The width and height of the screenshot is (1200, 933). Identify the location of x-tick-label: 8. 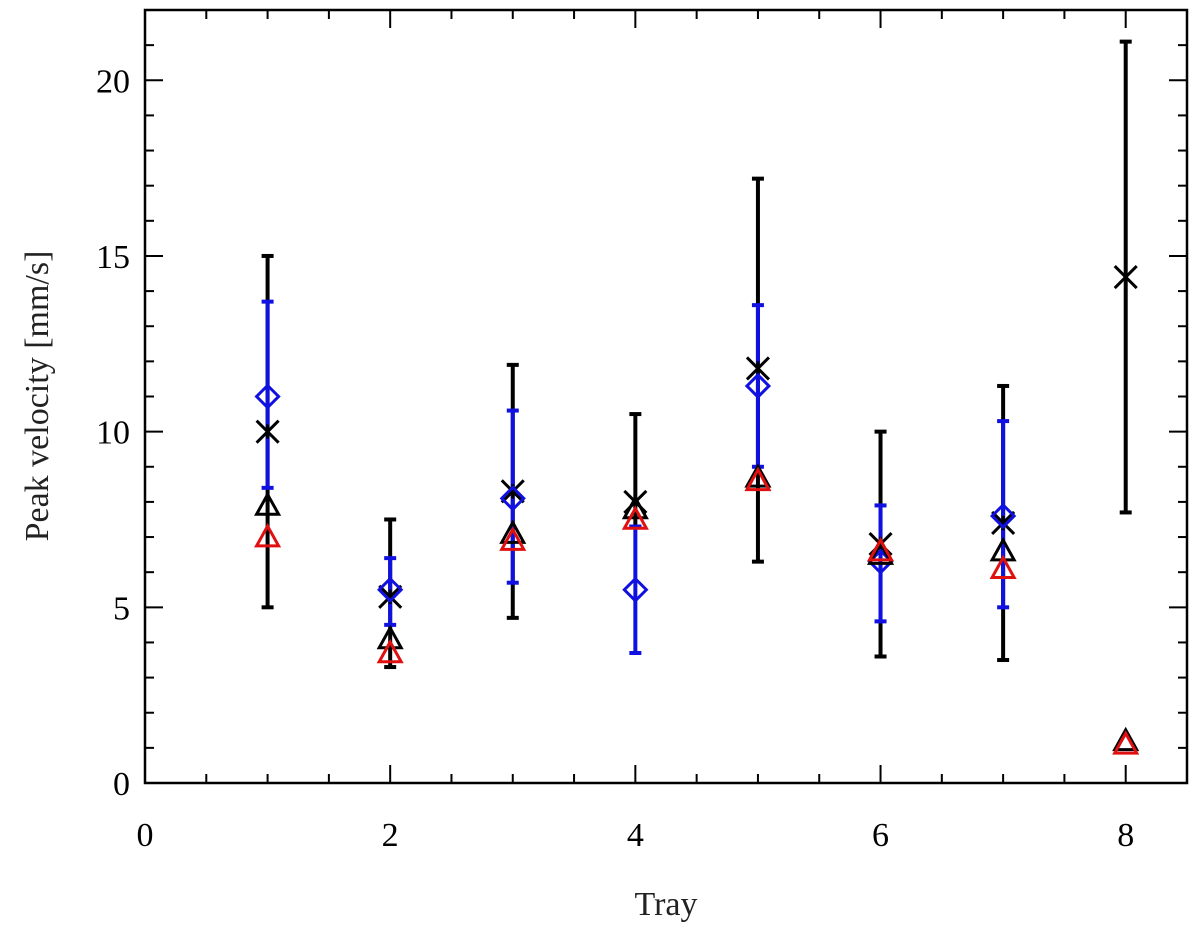
(1125, 835).